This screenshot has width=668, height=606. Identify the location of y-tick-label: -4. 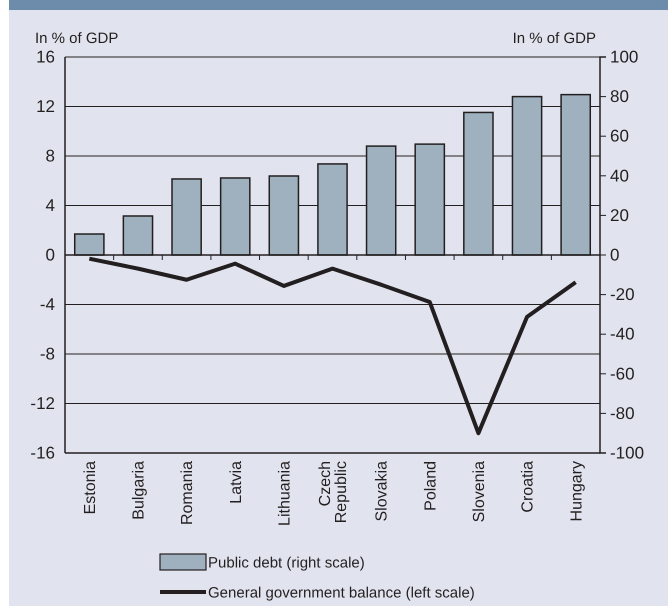
(47, 304).